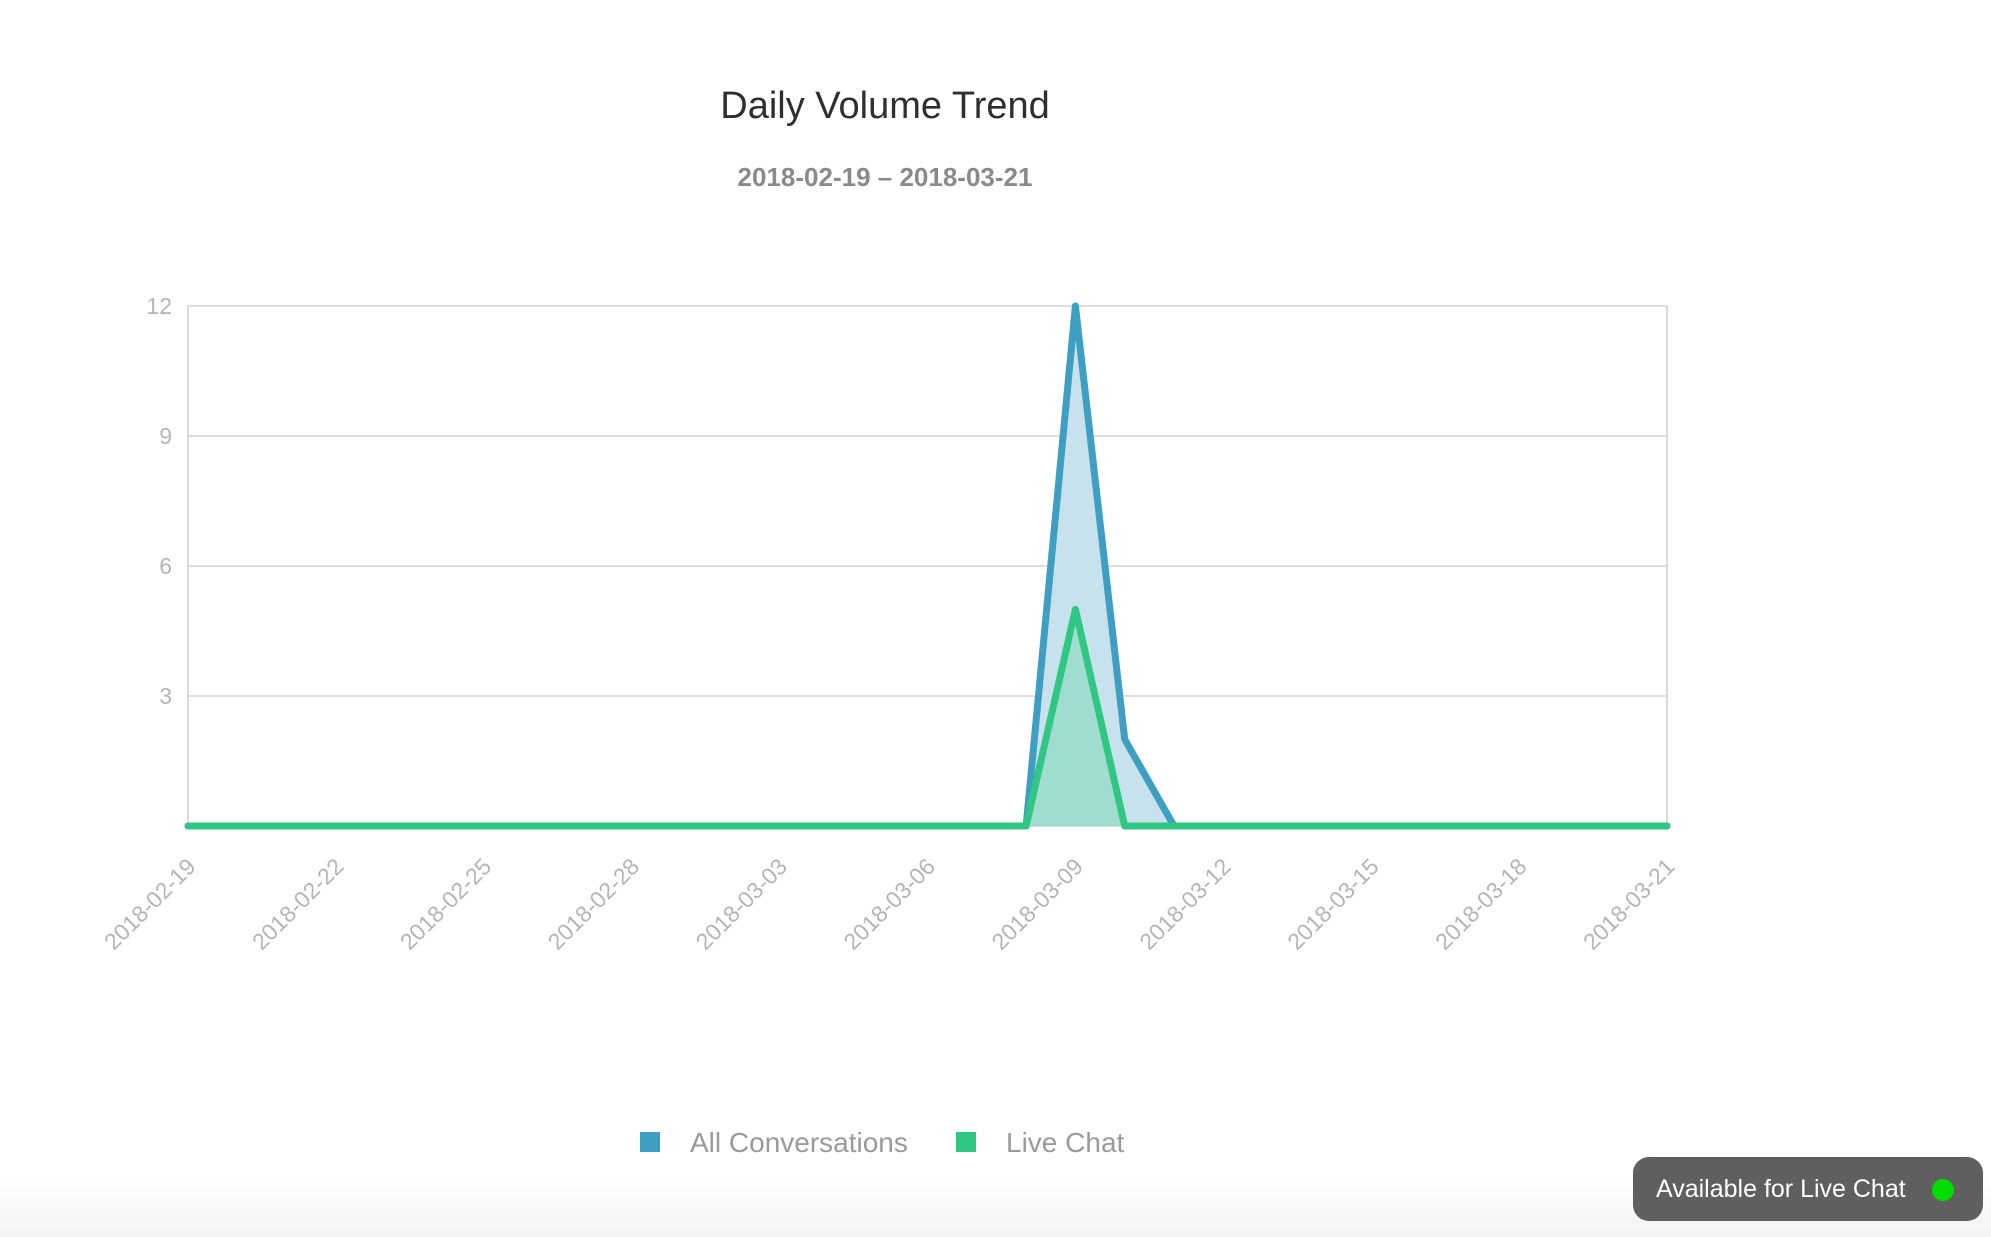  Describe the element at coordinates (1333, 904) in the screenshot. I see `x-tick-label: 2018-03-15` at that location.